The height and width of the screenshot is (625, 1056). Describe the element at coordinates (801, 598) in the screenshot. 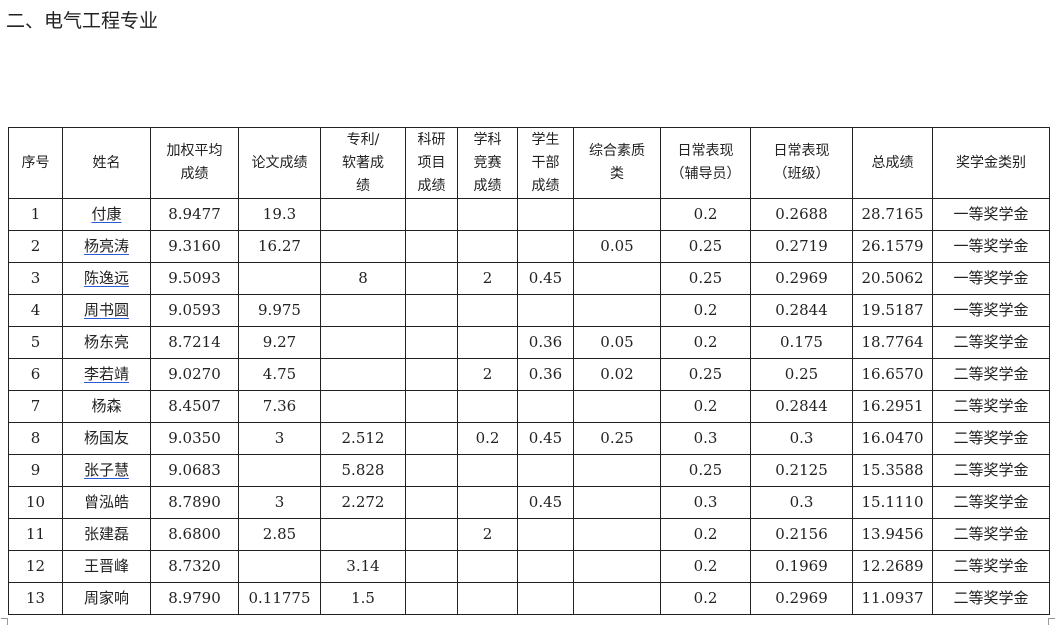

I see `table-cell: 0.2969` at that location.